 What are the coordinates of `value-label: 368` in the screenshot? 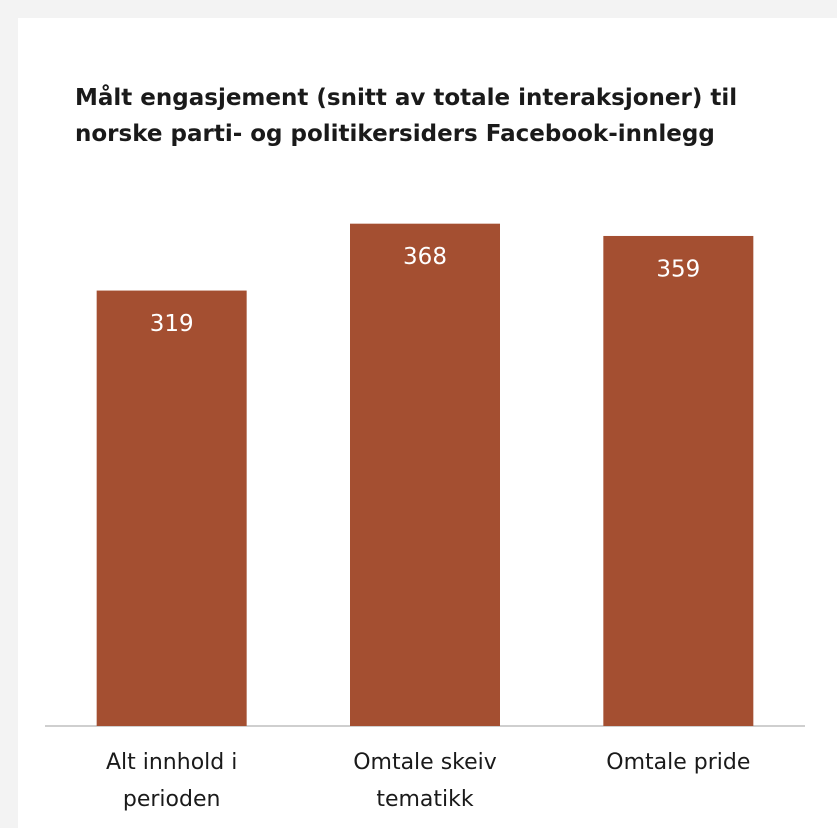 It's located at (425, 257).